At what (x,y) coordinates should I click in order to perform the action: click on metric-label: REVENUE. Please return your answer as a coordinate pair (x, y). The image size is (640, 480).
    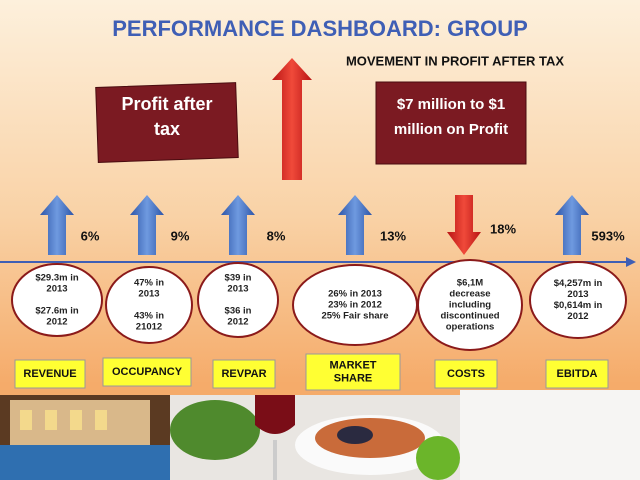
    Looking at the image, I should click on (49, 374).